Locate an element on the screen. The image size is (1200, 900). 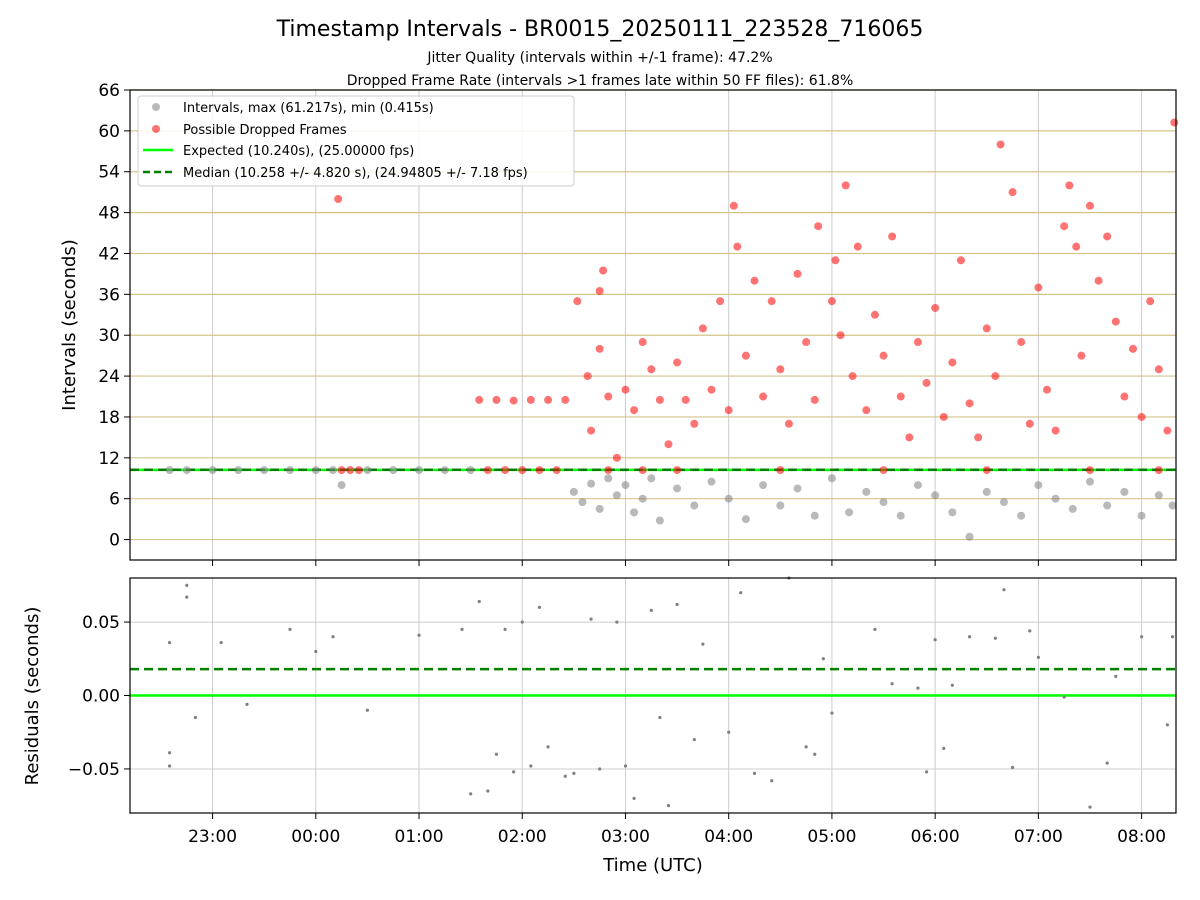
residuals-reference-lines is located at coordinates (653, 682).